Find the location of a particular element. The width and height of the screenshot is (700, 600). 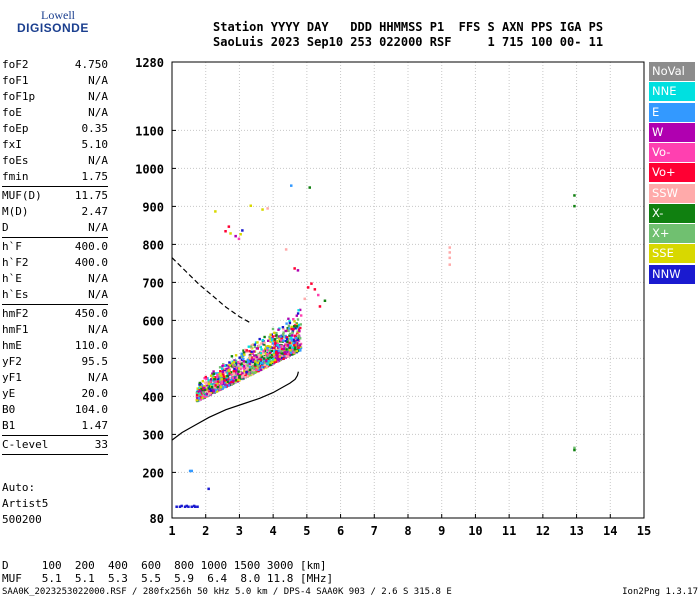

x-tick-label: 3 is located at coordinates (239, 531).